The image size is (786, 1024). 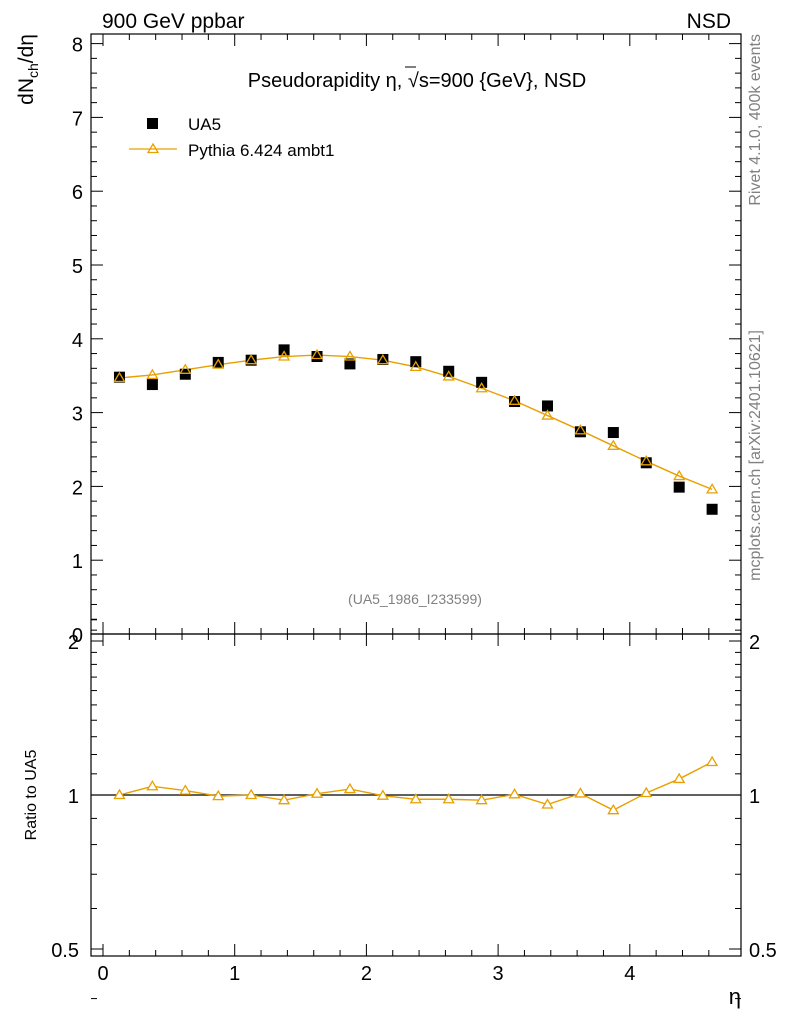 What do you see at coordinates (416, 422) in the screenshot?
I see `pythia-series-line` at bounding box center [416, 422].